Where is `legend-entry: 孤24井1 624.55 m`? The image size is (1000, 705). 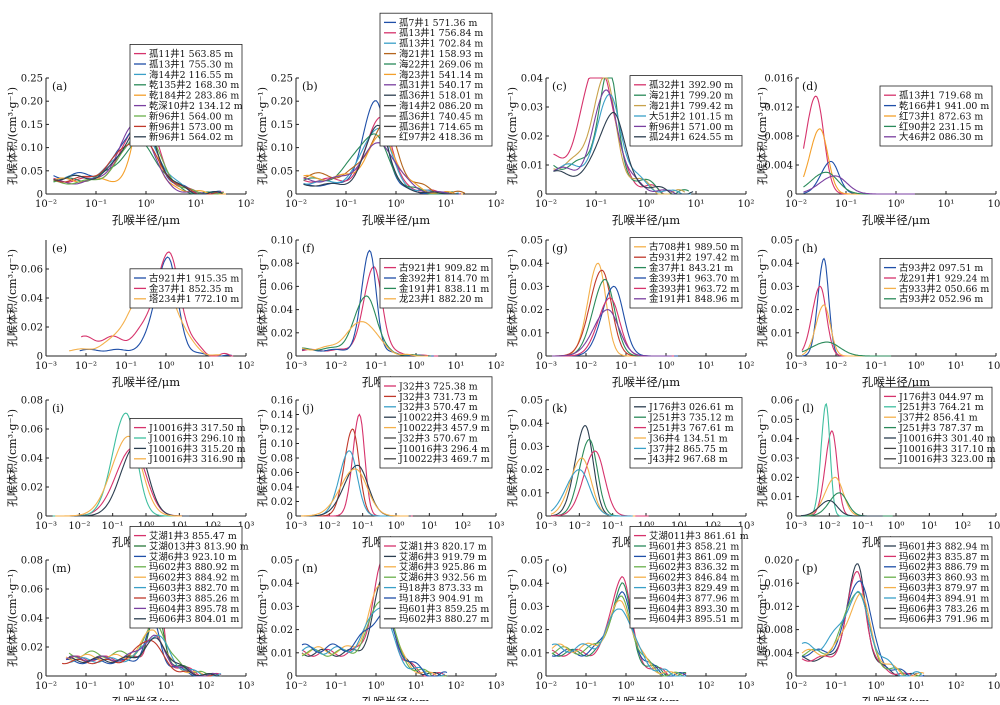
legend-entry: 孤24井1 624.55 m is located at coordinates (691, 137).